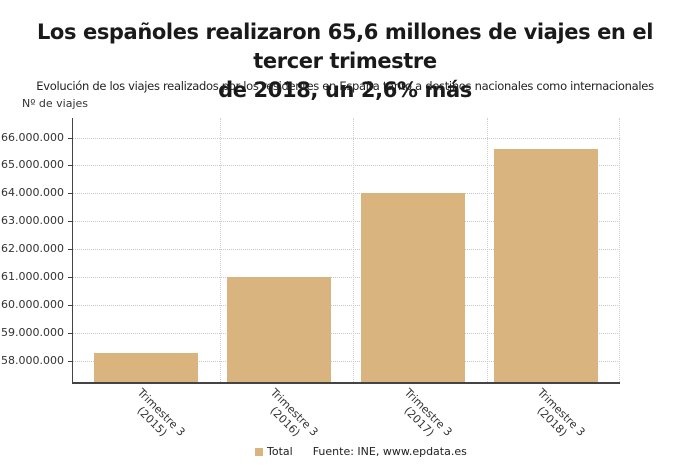 Image resolution: width=690 pixels, height=465 pixels. I want to click on legend: Total Fuente: INE, www.epdata.es, so click(361, 451).